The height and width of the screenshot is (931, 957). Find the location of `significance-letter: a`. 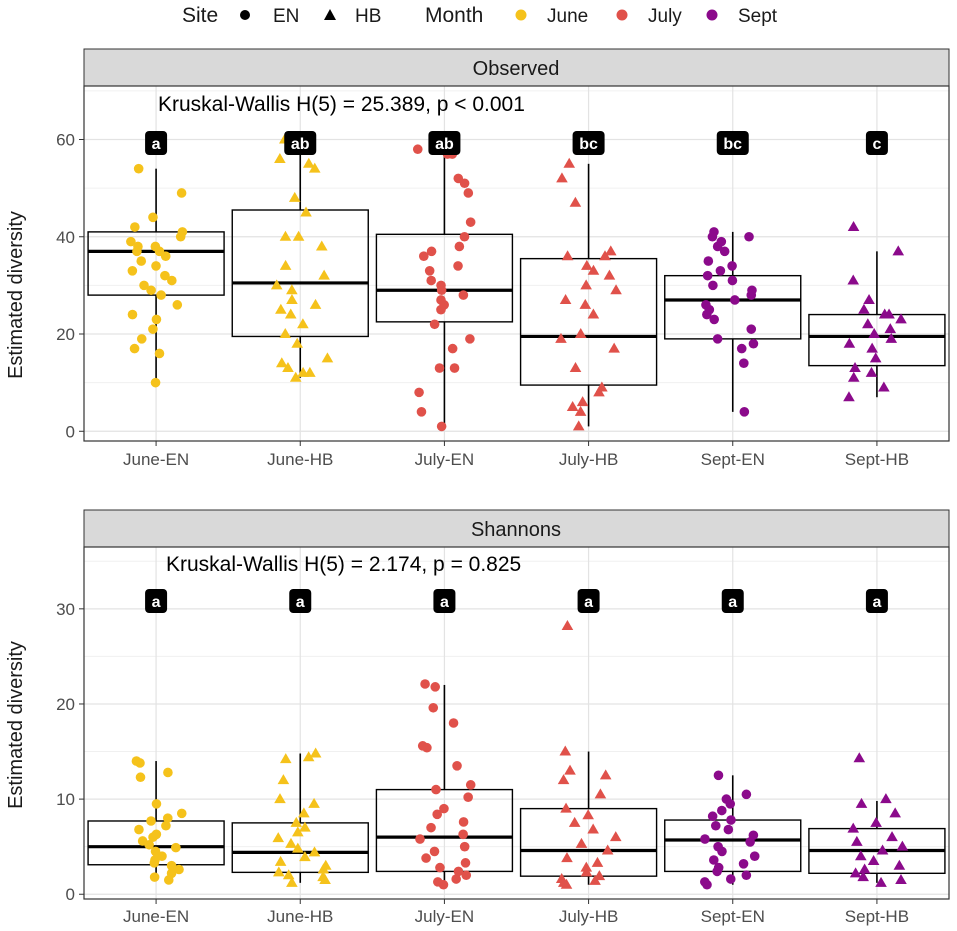

significance-letter: a is located at coordinates (444, 602).